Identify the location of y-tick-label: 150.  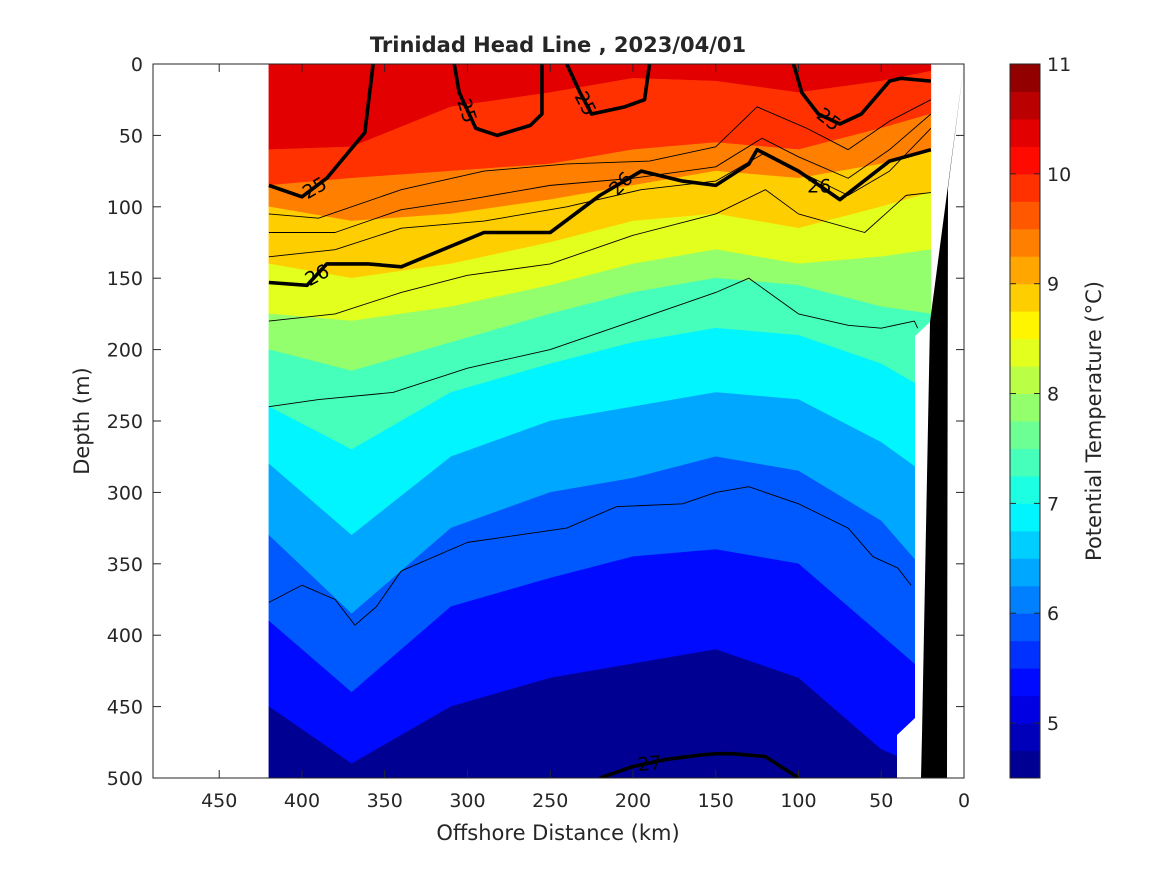
(125, 279).